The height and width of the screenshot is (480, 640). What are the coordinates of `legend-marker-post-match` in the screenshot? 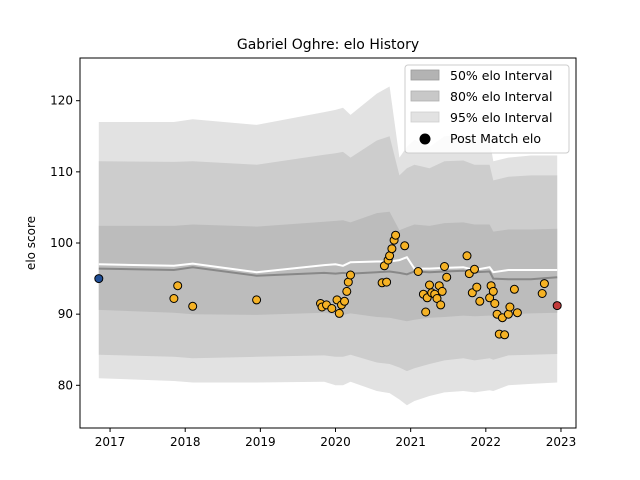 It's located at (425, 139).